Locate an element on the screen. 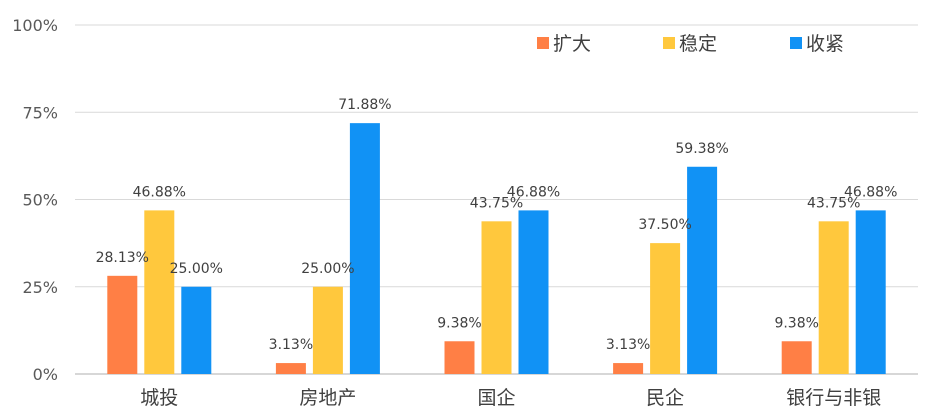 Image resolution: width=929 pixels, height=417 pixels. bar-扩大-银行与非银 is located at coordinates (796, 357).